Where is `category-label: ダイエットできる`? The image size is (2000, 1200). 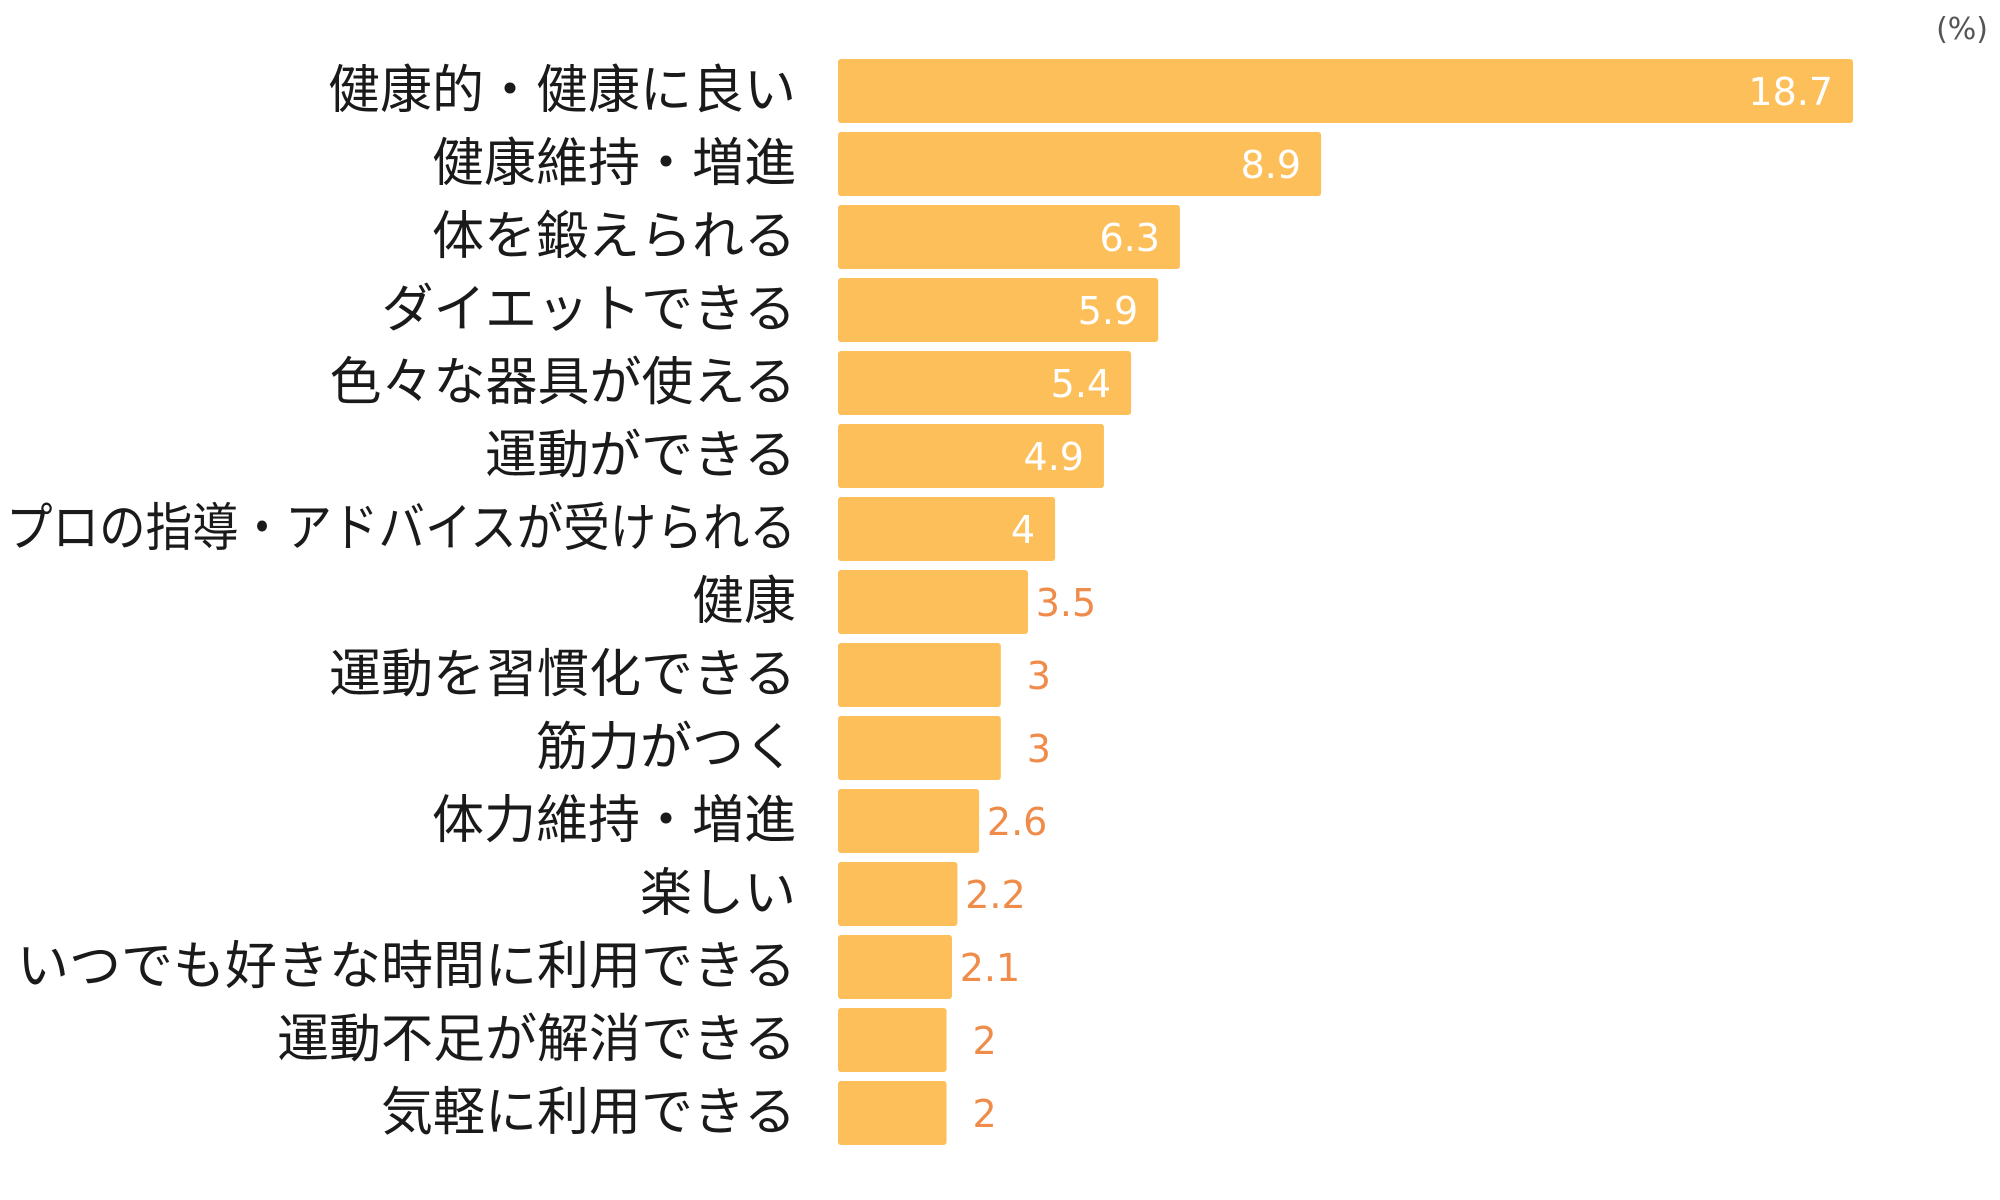 category-label: ダイエットできる is located at coordinates (589, 310).